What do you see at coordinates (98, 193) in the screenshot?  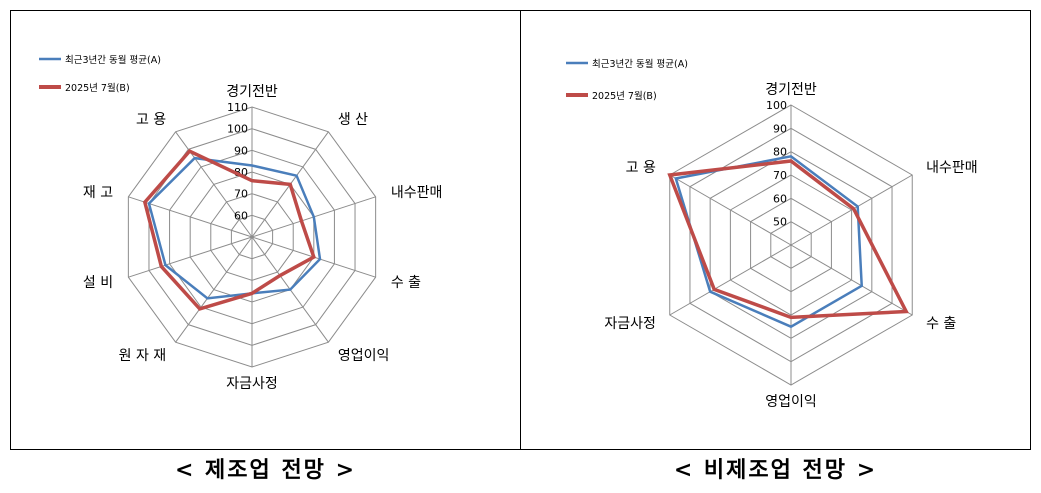 I see `axis-label: 재 고` at bounding box center [98, 193].